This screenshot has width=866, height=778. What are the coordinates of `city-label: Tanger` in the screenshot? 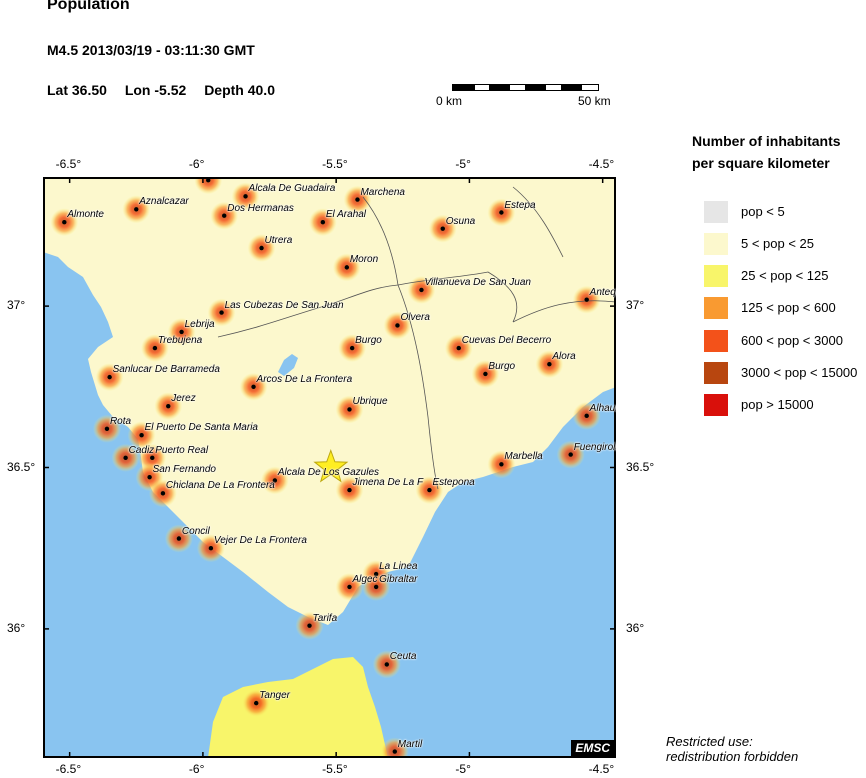 It's located at (274, 696).